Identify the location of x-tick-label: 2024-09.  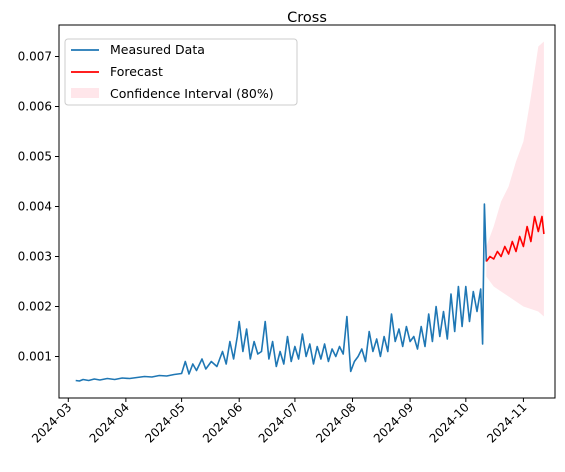
(393, 422).